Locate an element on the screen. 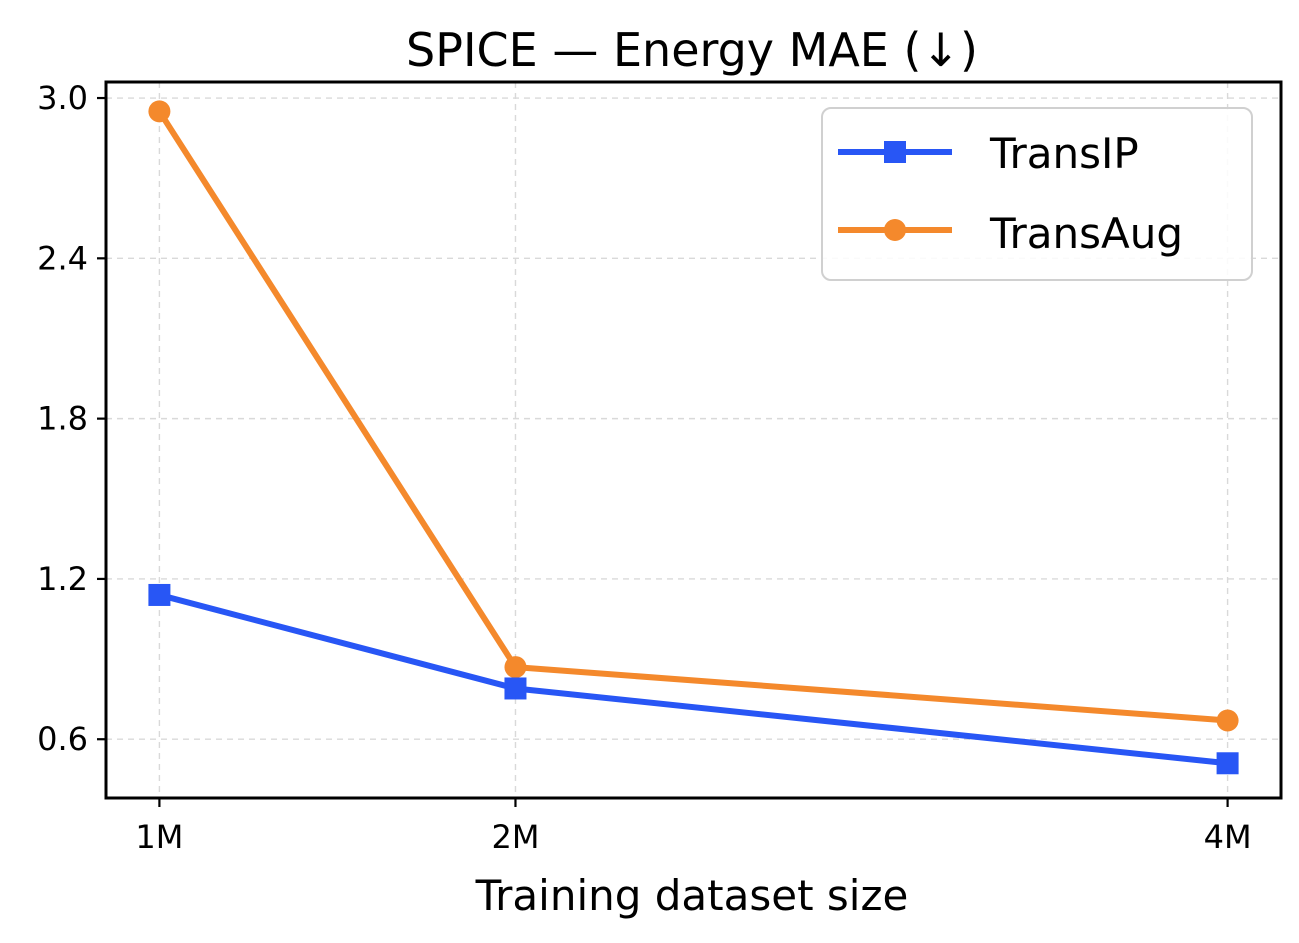 The image size is (1299, 943). y-tick-label: 1.2 is located at coordinates (62, 579).